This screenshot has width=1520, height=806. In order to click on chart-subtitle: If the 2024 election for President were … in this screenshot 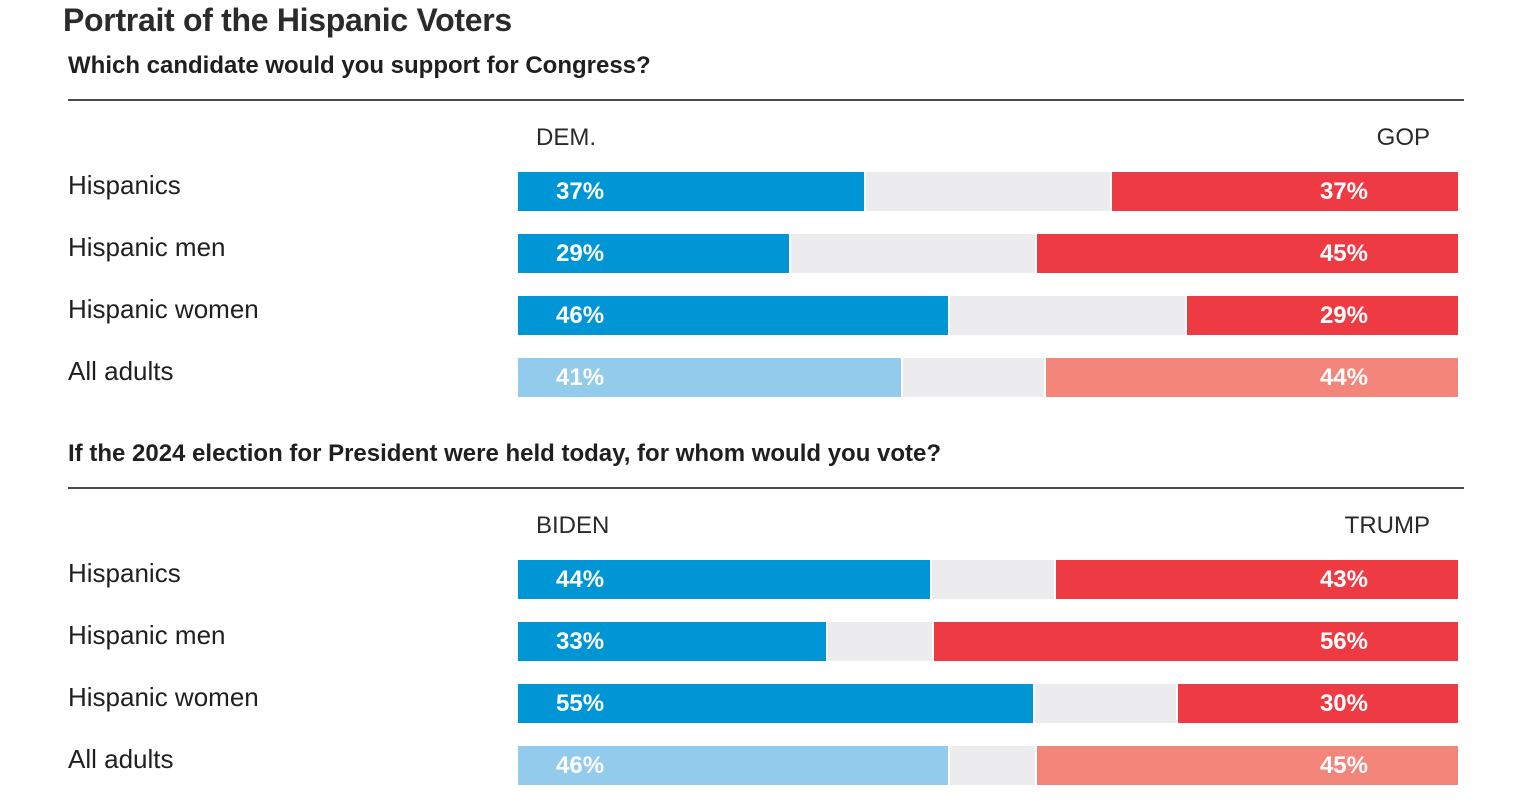, I will do `click(505, 453)`.